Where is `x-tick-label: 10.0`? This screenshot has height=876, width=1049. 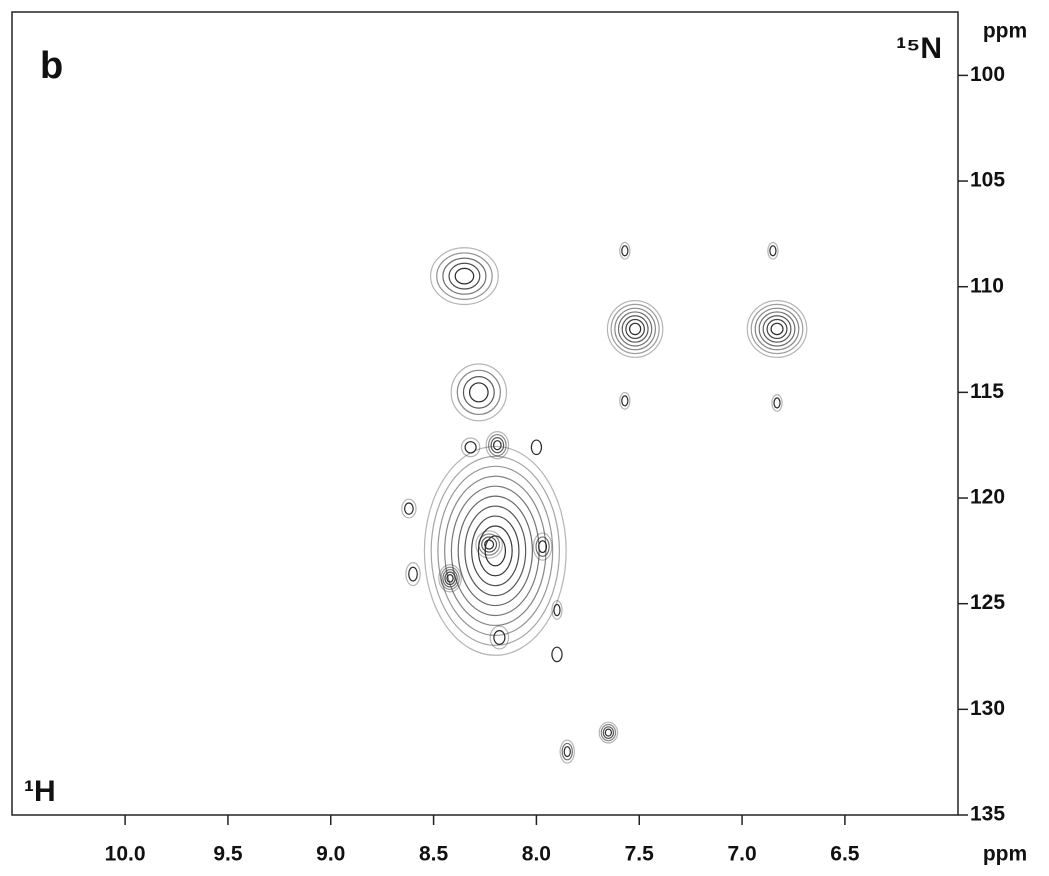 x-tick-label: 10.0 is located at coordinates (125, 854).